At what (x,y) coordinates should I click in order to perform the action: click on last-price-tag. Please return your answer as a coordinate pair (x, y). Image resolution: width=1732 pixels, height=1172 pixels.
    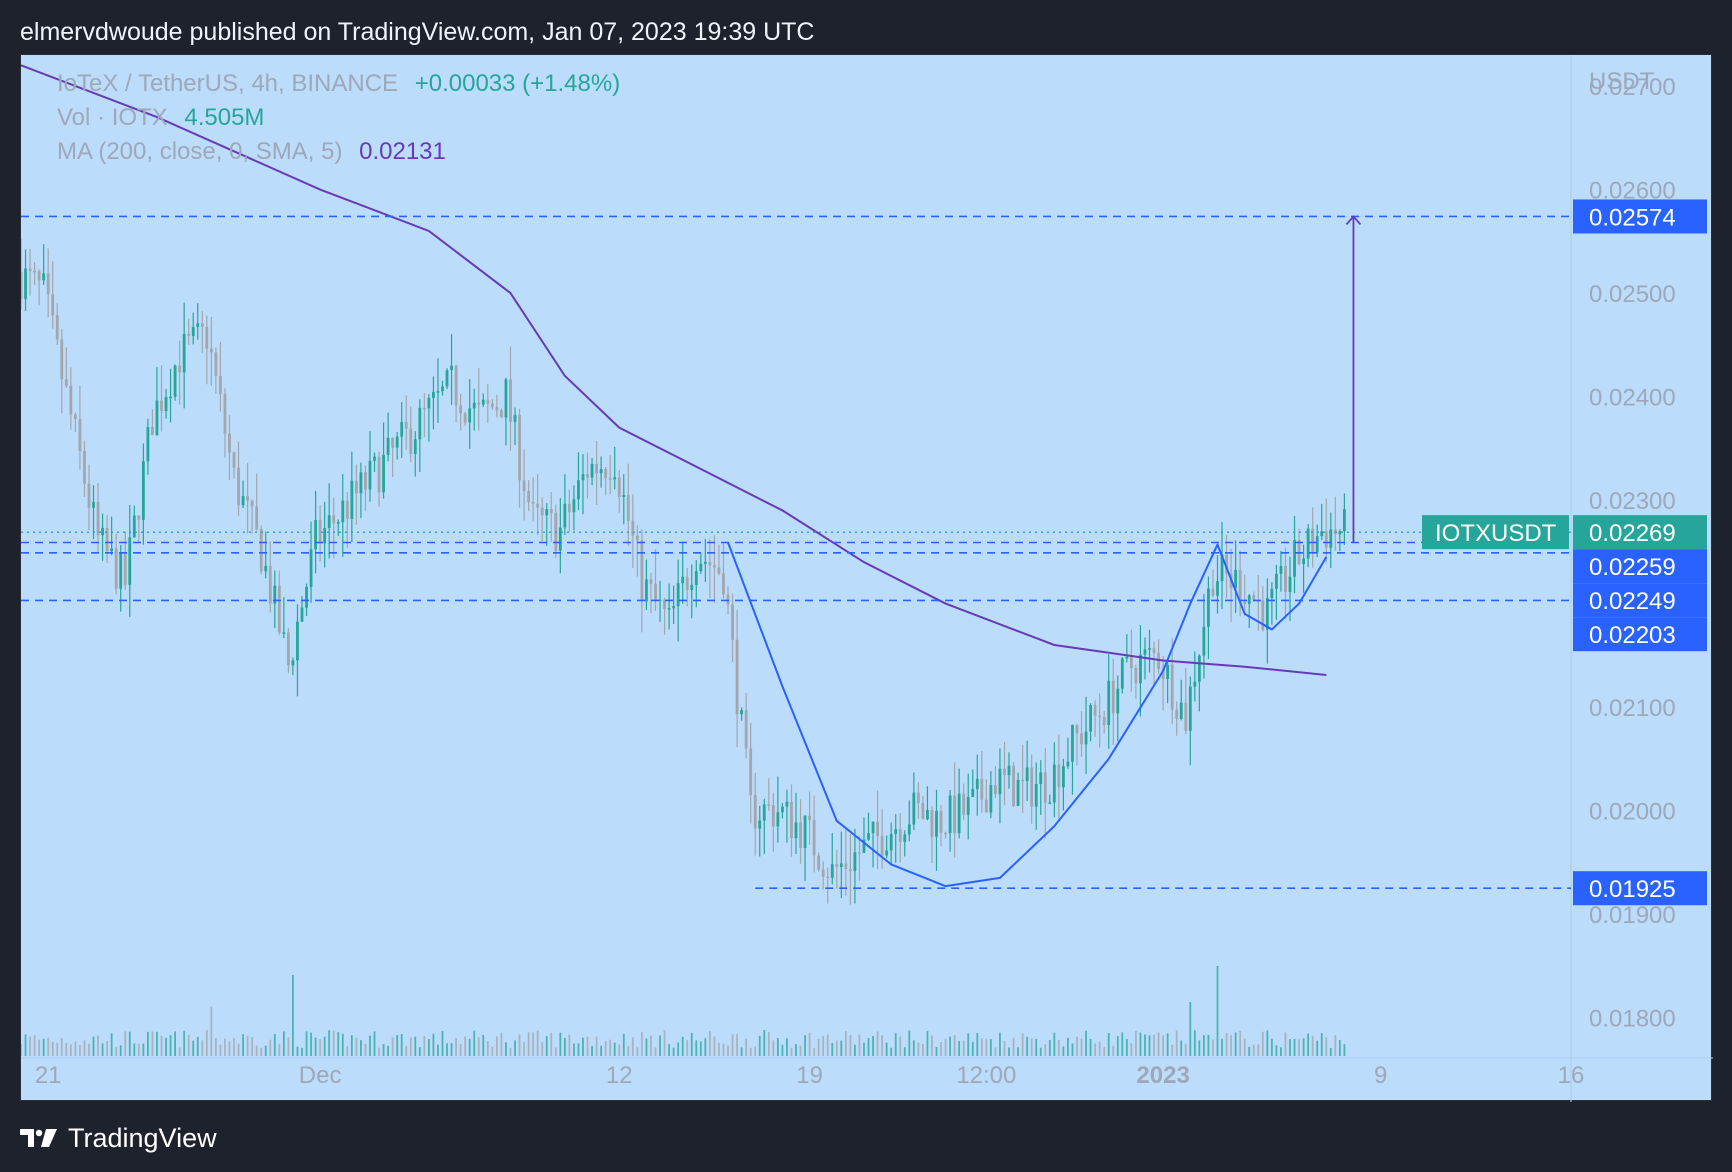
    Looking at the image, I should click on (1640, 532).